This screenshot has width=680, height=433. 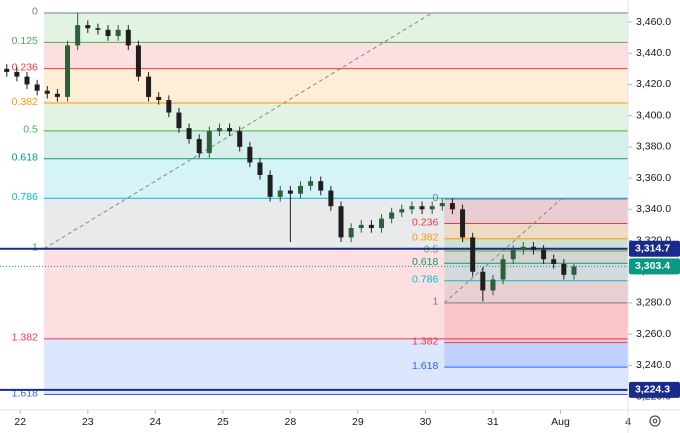 What do you see at coordinates (20, 422) in the screenshot?
I see `x-tick-label: 22` at bounding box center [20, 422].